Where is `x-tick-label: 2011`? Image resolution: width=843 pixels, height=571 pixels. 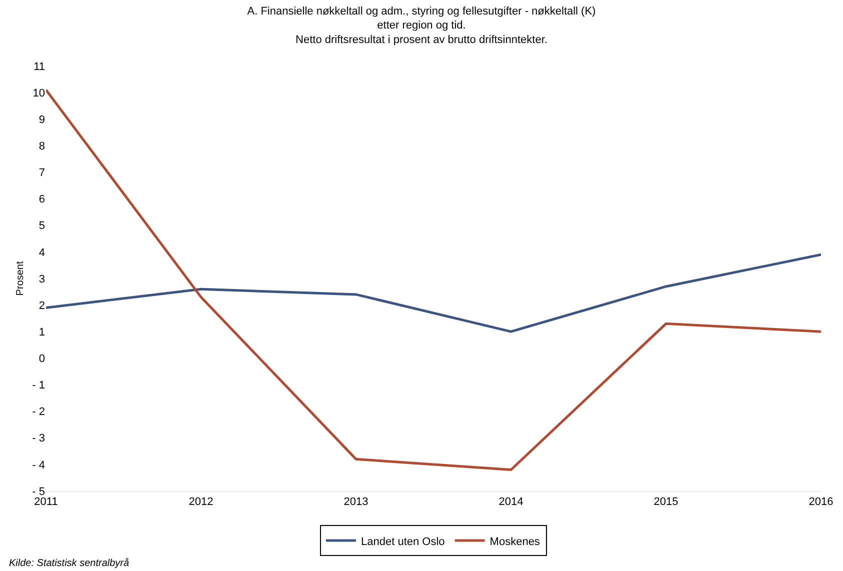
x-tick-label: 2011 is located at coordinates (46, 502).